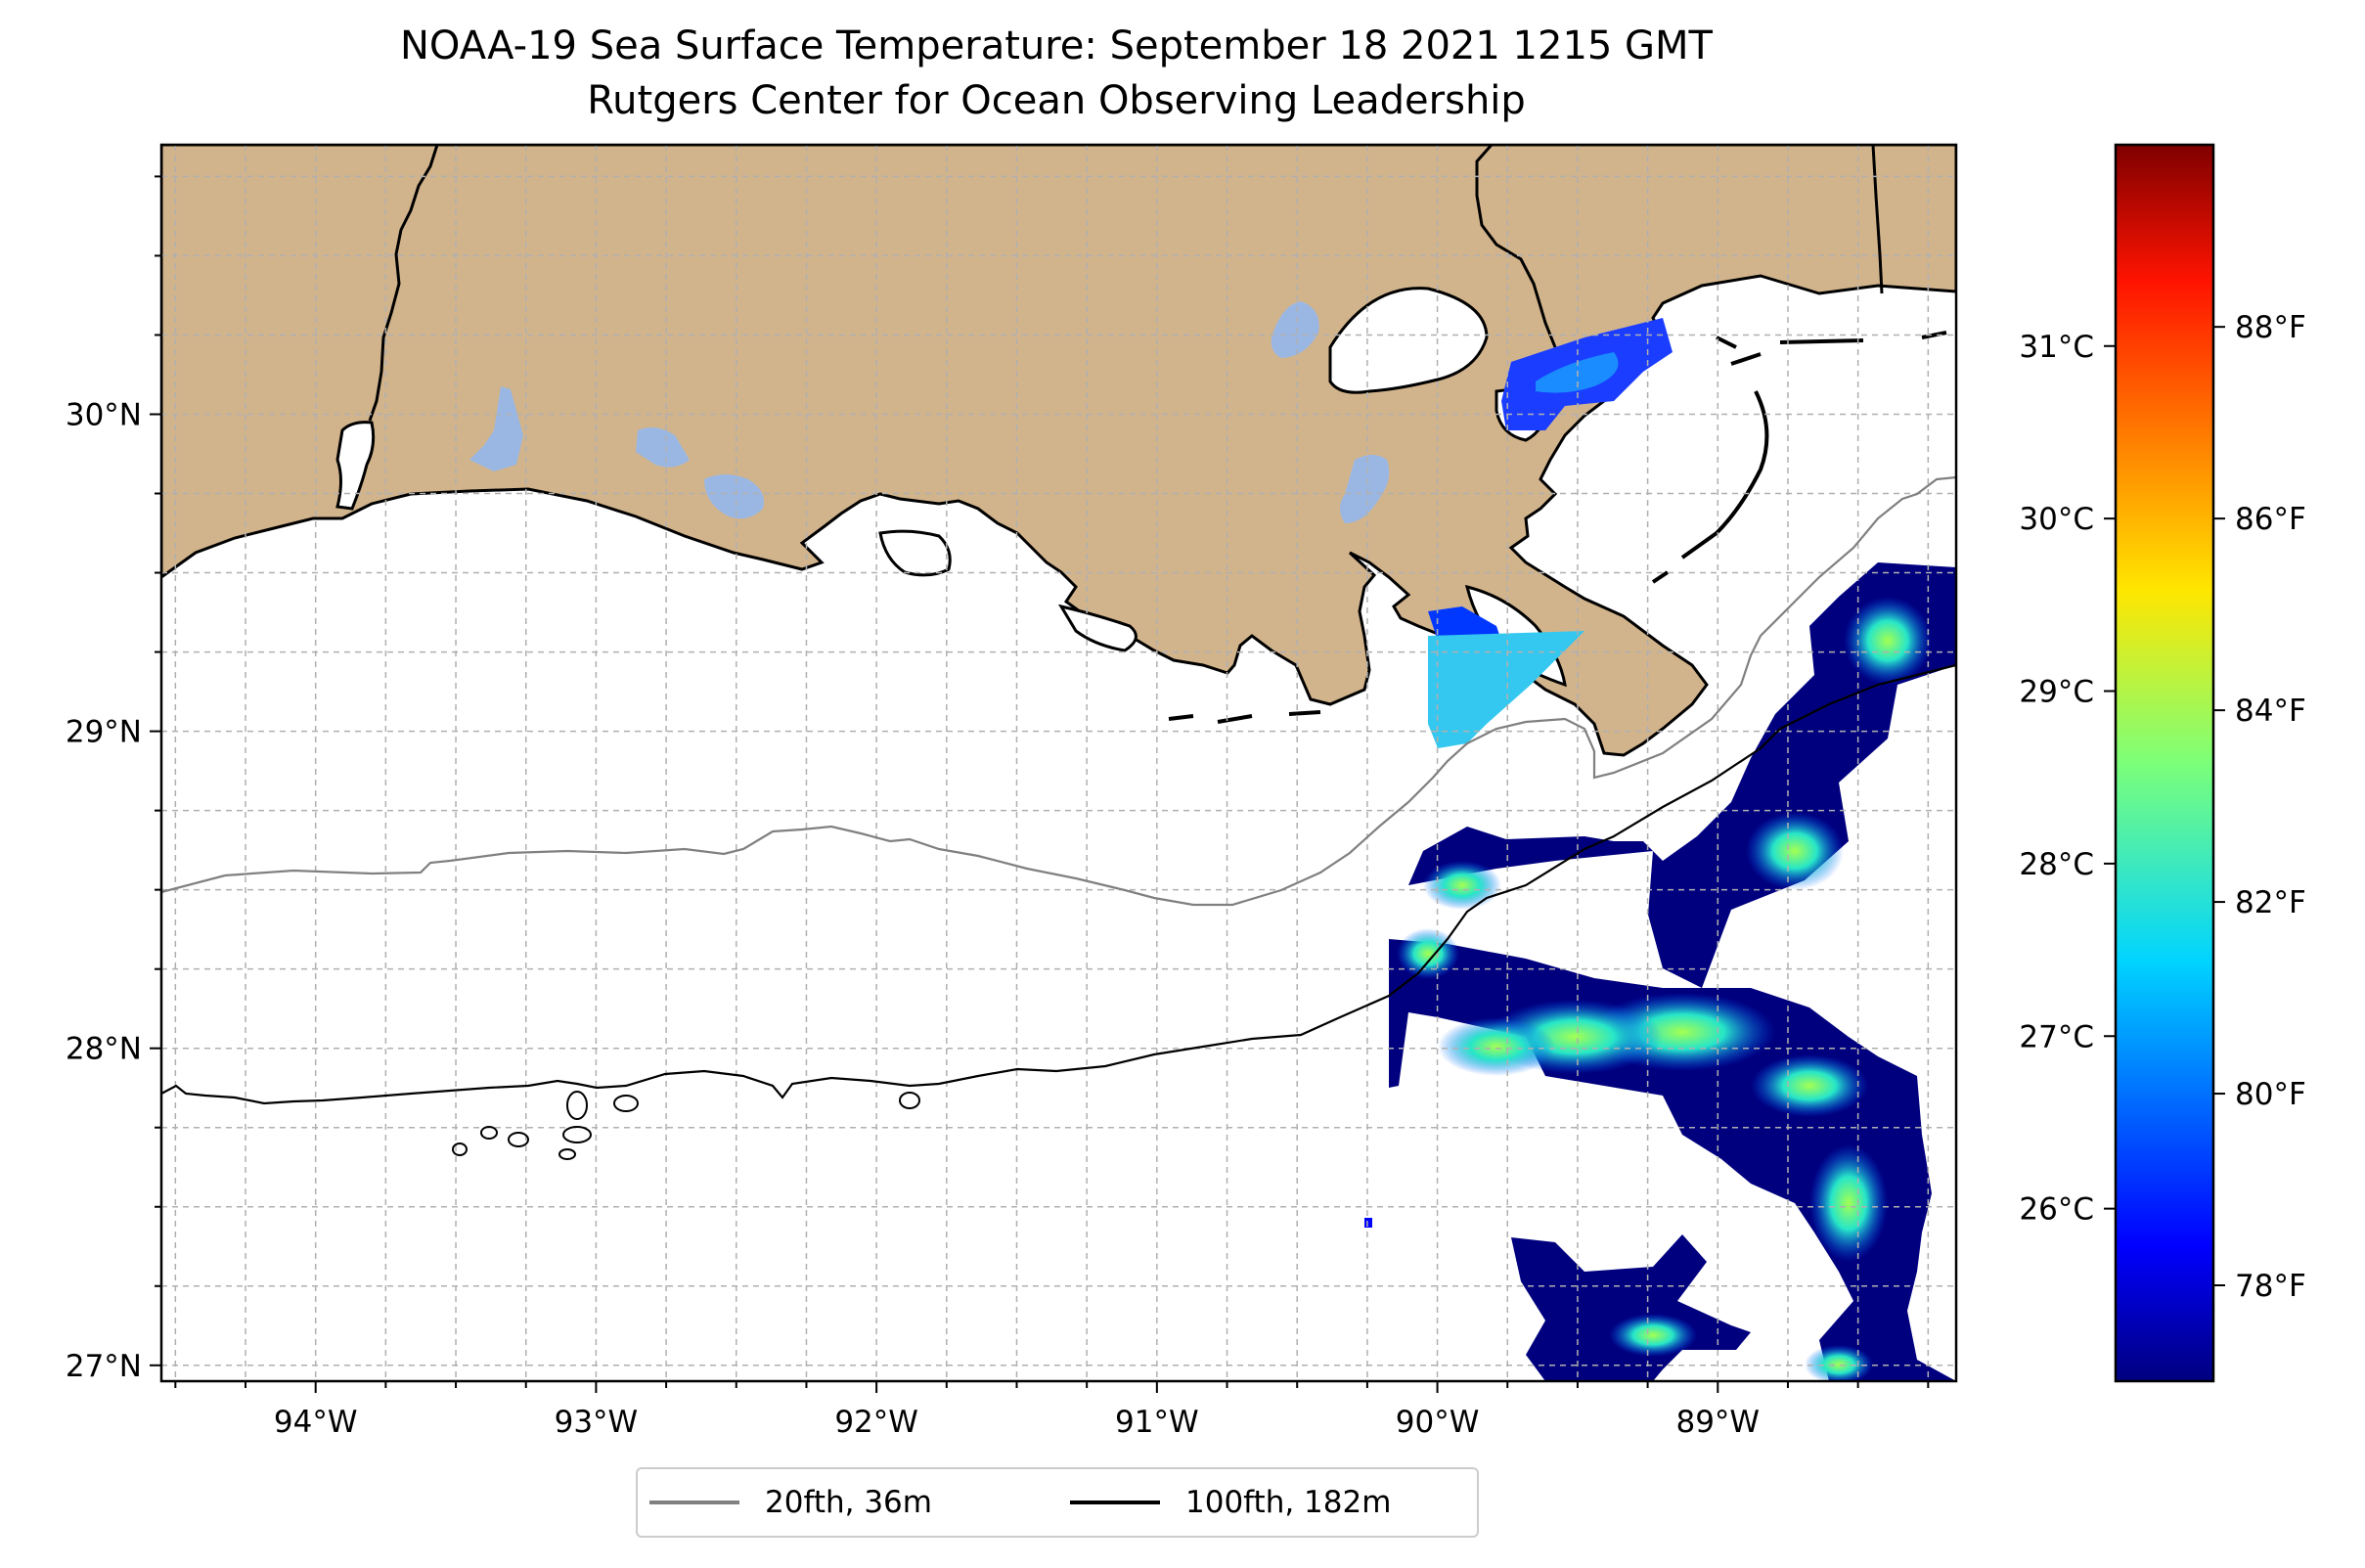 The width and height of the screenshot is (2365, 1568). Describe the element at coordinates (597, 1422) in the screenshot. I see `lon-tick-label: 93°W` at that location.